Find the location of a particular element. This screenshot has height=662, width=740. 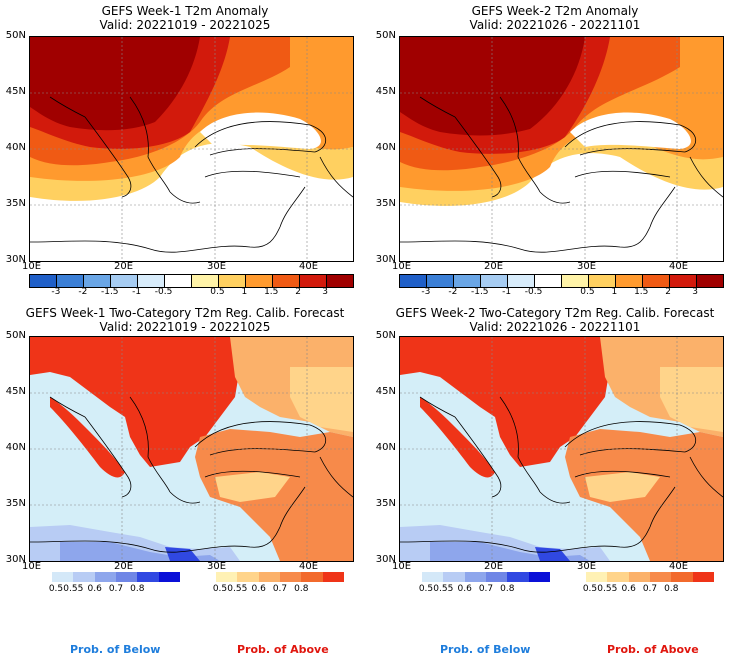

colorbar-tick-label: -0.5 is located at coordinates (163, 292).